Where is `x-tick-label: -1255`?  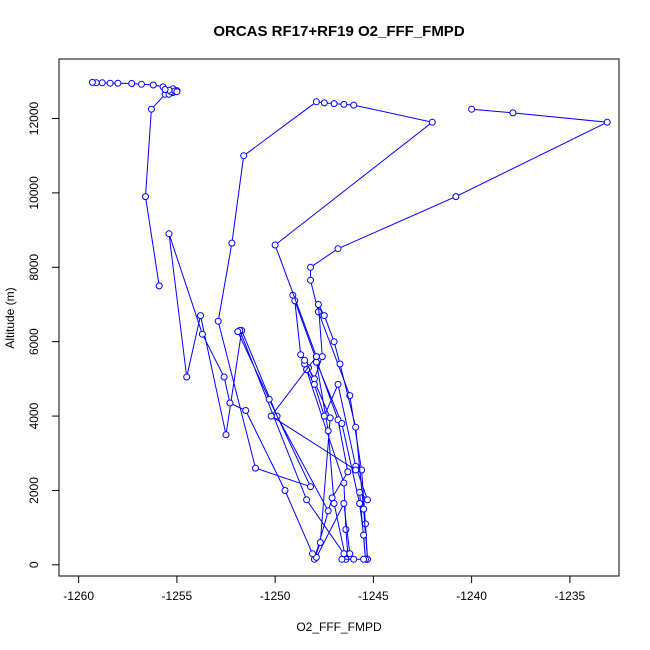 x-tick-label: -1255 is located at coordinates (177, 596).